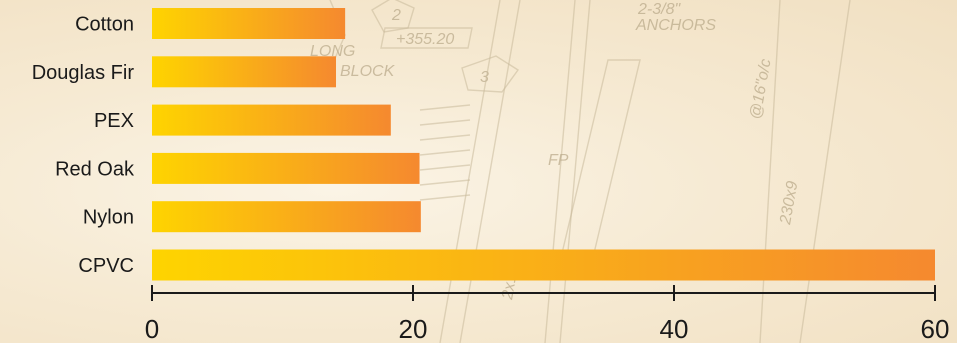 This screenshot has width=957, height=343. I want to click on bg-text-size: 2-3/8", so click(659, 9).